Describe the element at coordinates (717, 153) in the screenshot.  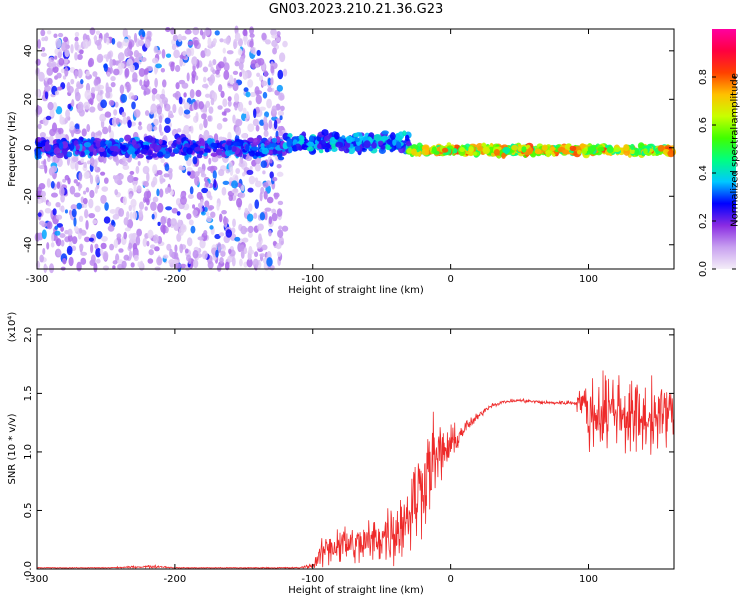
I see `colorbar: 0.0 0.2 0.4 0.6 0.8` at that location.